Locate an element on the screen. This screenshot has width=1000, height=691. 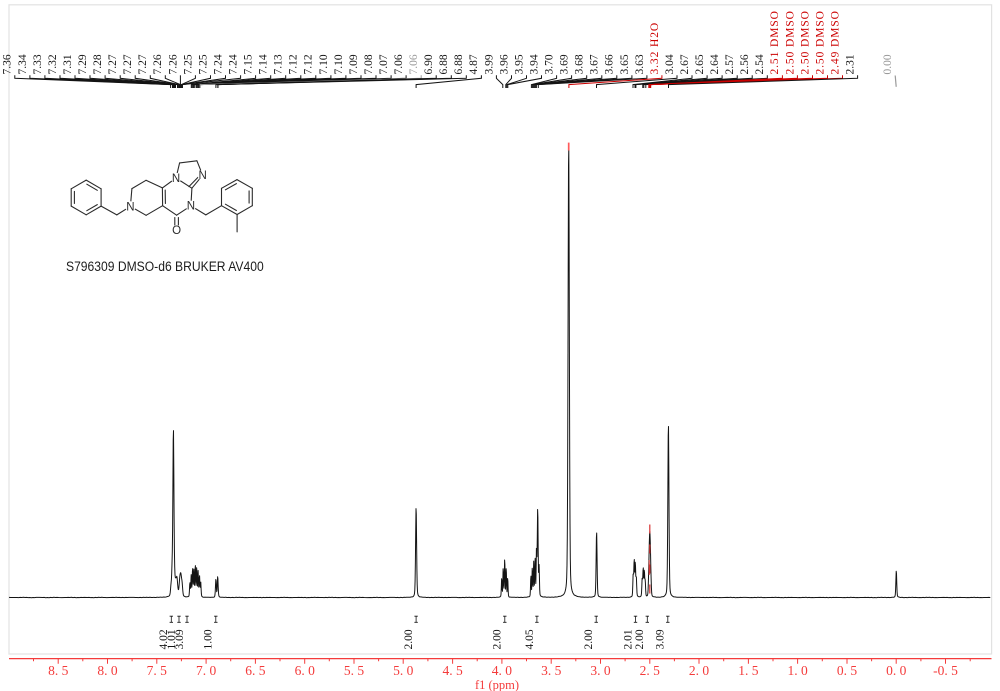
svg-text: 2.51 DMSO is located at coordinates (775, 42).